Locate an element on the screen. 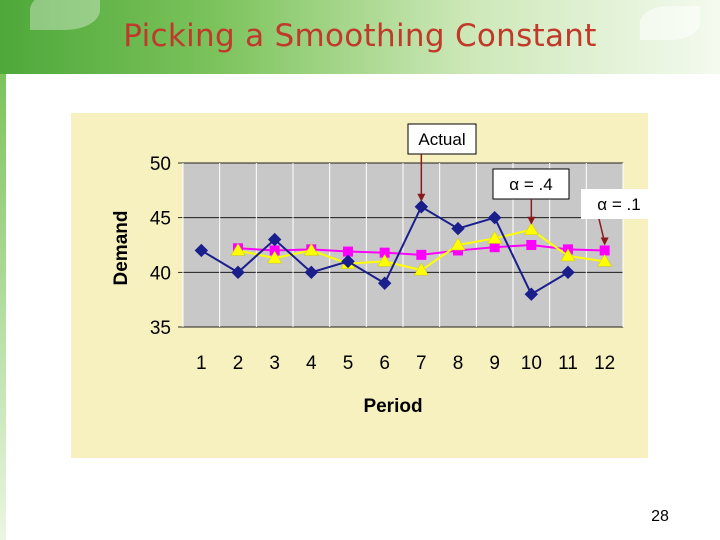 Image resolution: width=720 pixels, height=540 pixels. x-tick-label: 4 is located at coordinates (311, 363).